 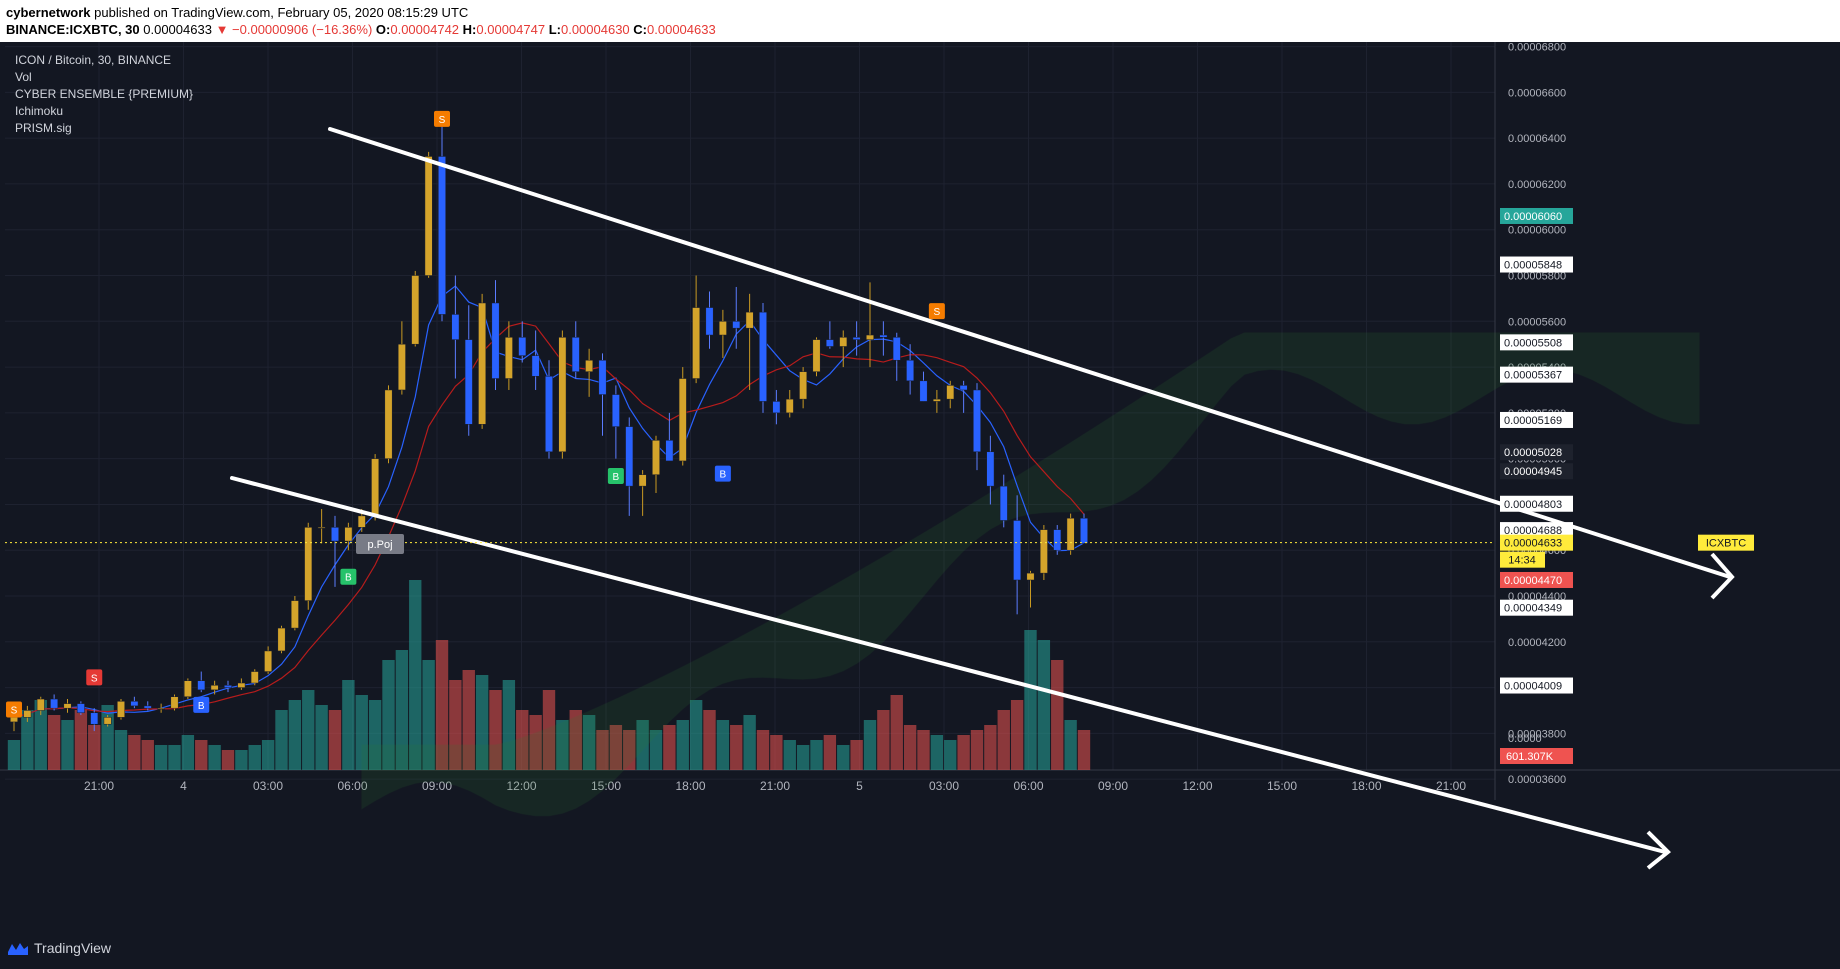 I want to click on symbol-tag-bg, so click(x=1726, y=542).